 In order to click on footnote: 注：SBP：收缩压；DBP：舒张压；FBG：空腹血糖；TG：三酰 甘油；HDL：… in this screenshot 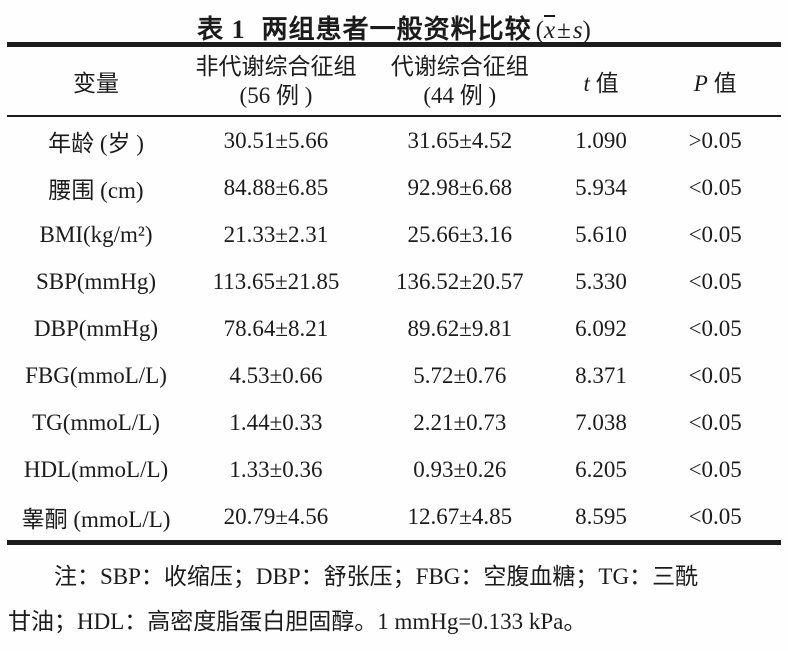, I will do `click(394, 599)`.